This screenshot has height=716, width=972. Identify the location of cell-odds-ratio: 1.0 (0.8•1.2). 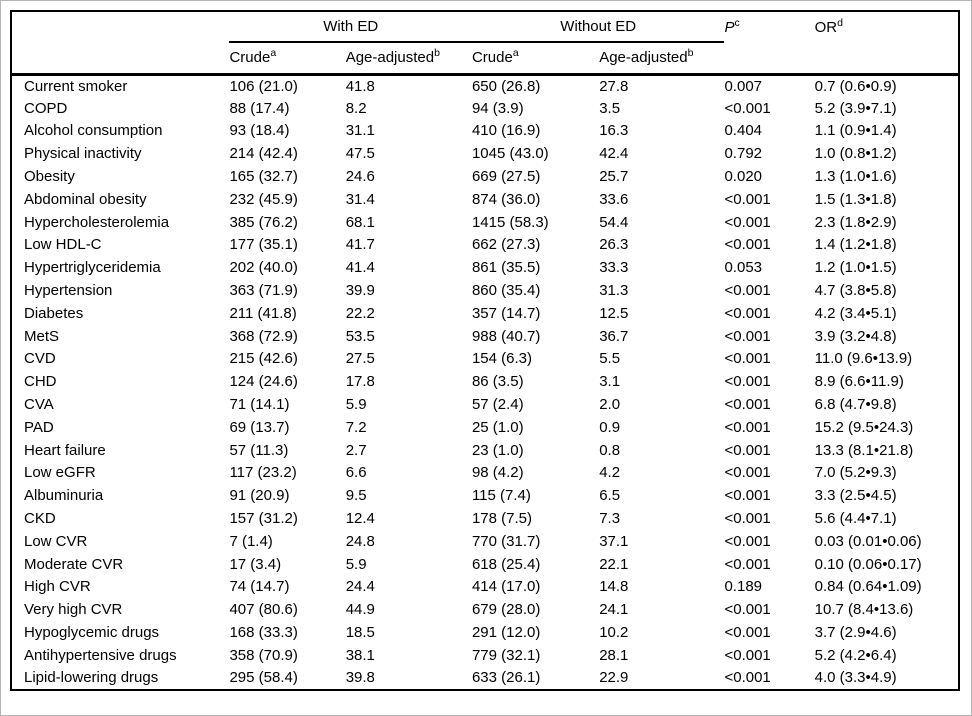
(855, 154).